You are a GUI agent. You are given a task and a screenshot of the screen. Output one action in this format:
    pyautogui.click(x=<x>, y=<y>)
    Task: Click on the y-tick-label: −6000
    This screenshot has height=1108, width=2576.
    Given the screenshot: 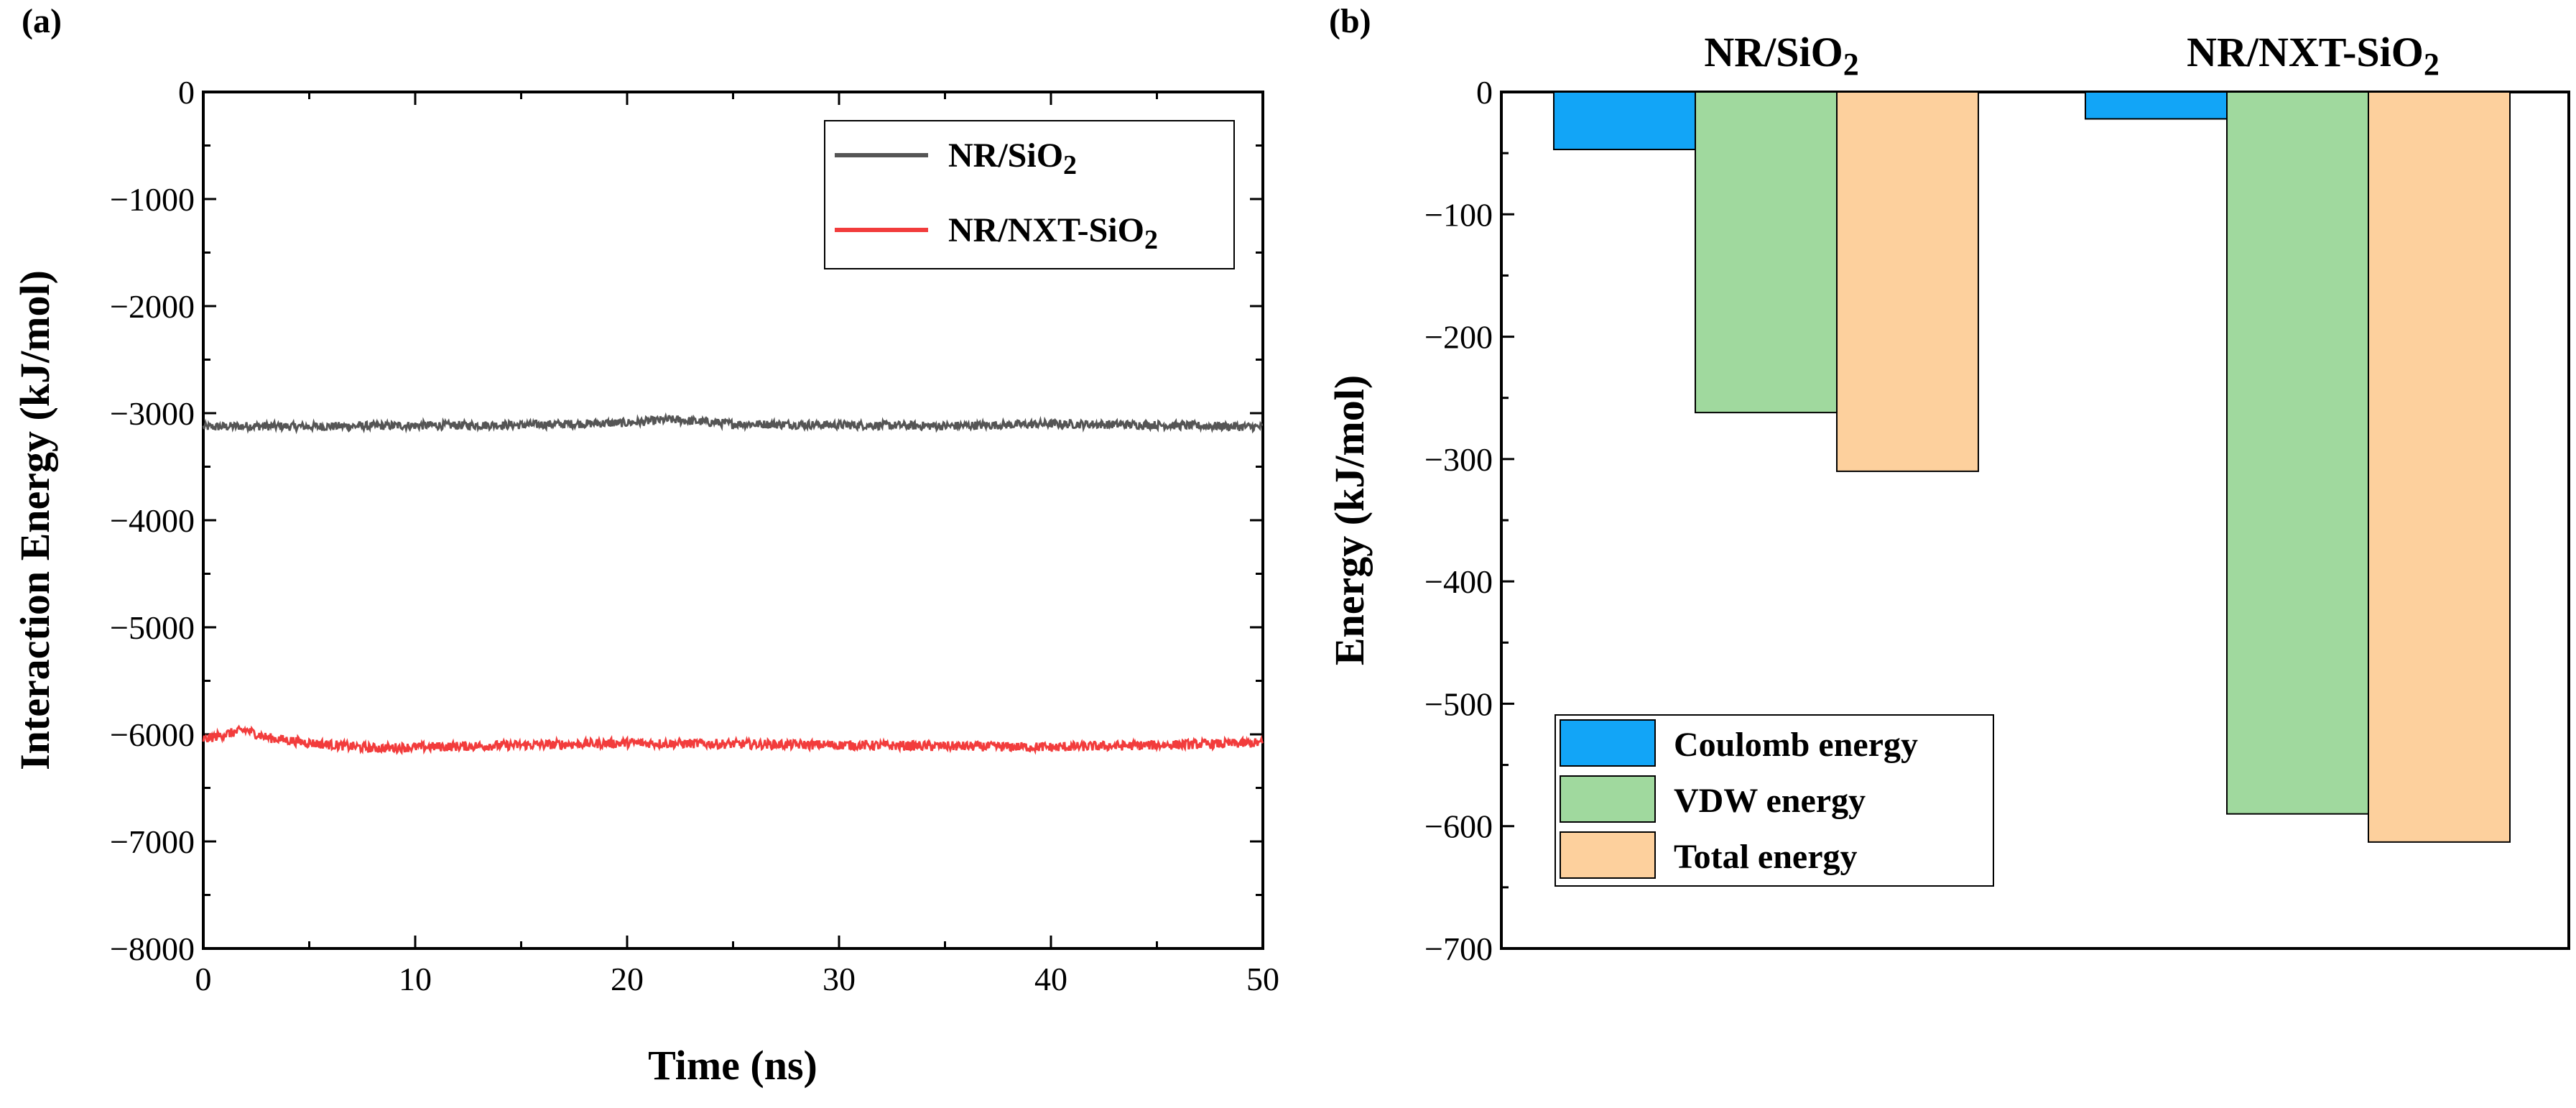 What is the action you would take?
    pyautogui.click(x=152, y=734)
    